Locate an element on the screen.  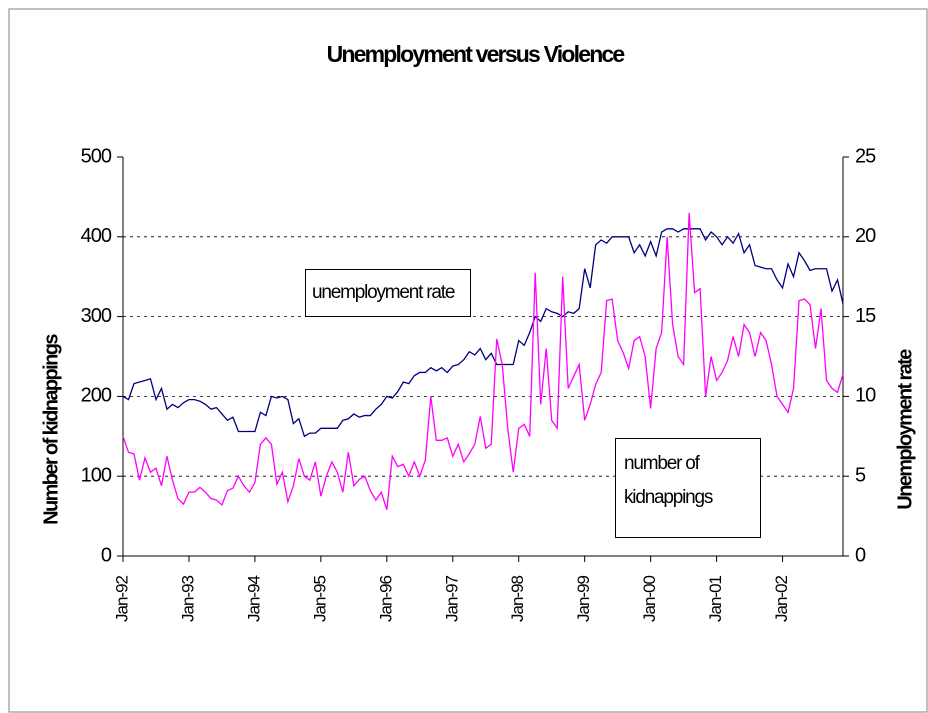
annotation: unemployment rate is located at coordinates (388, 293).